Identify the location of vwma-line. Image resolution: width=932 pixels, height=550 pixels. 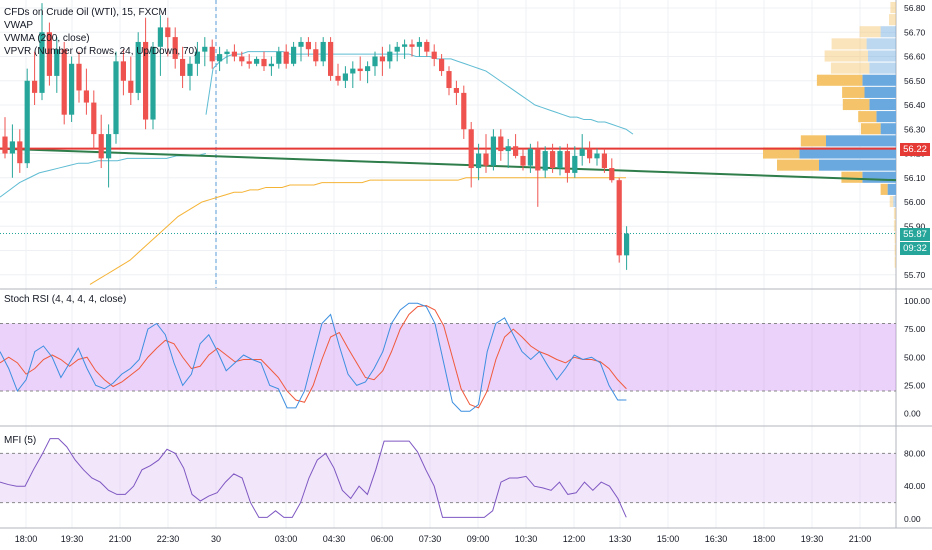
(357, 231).